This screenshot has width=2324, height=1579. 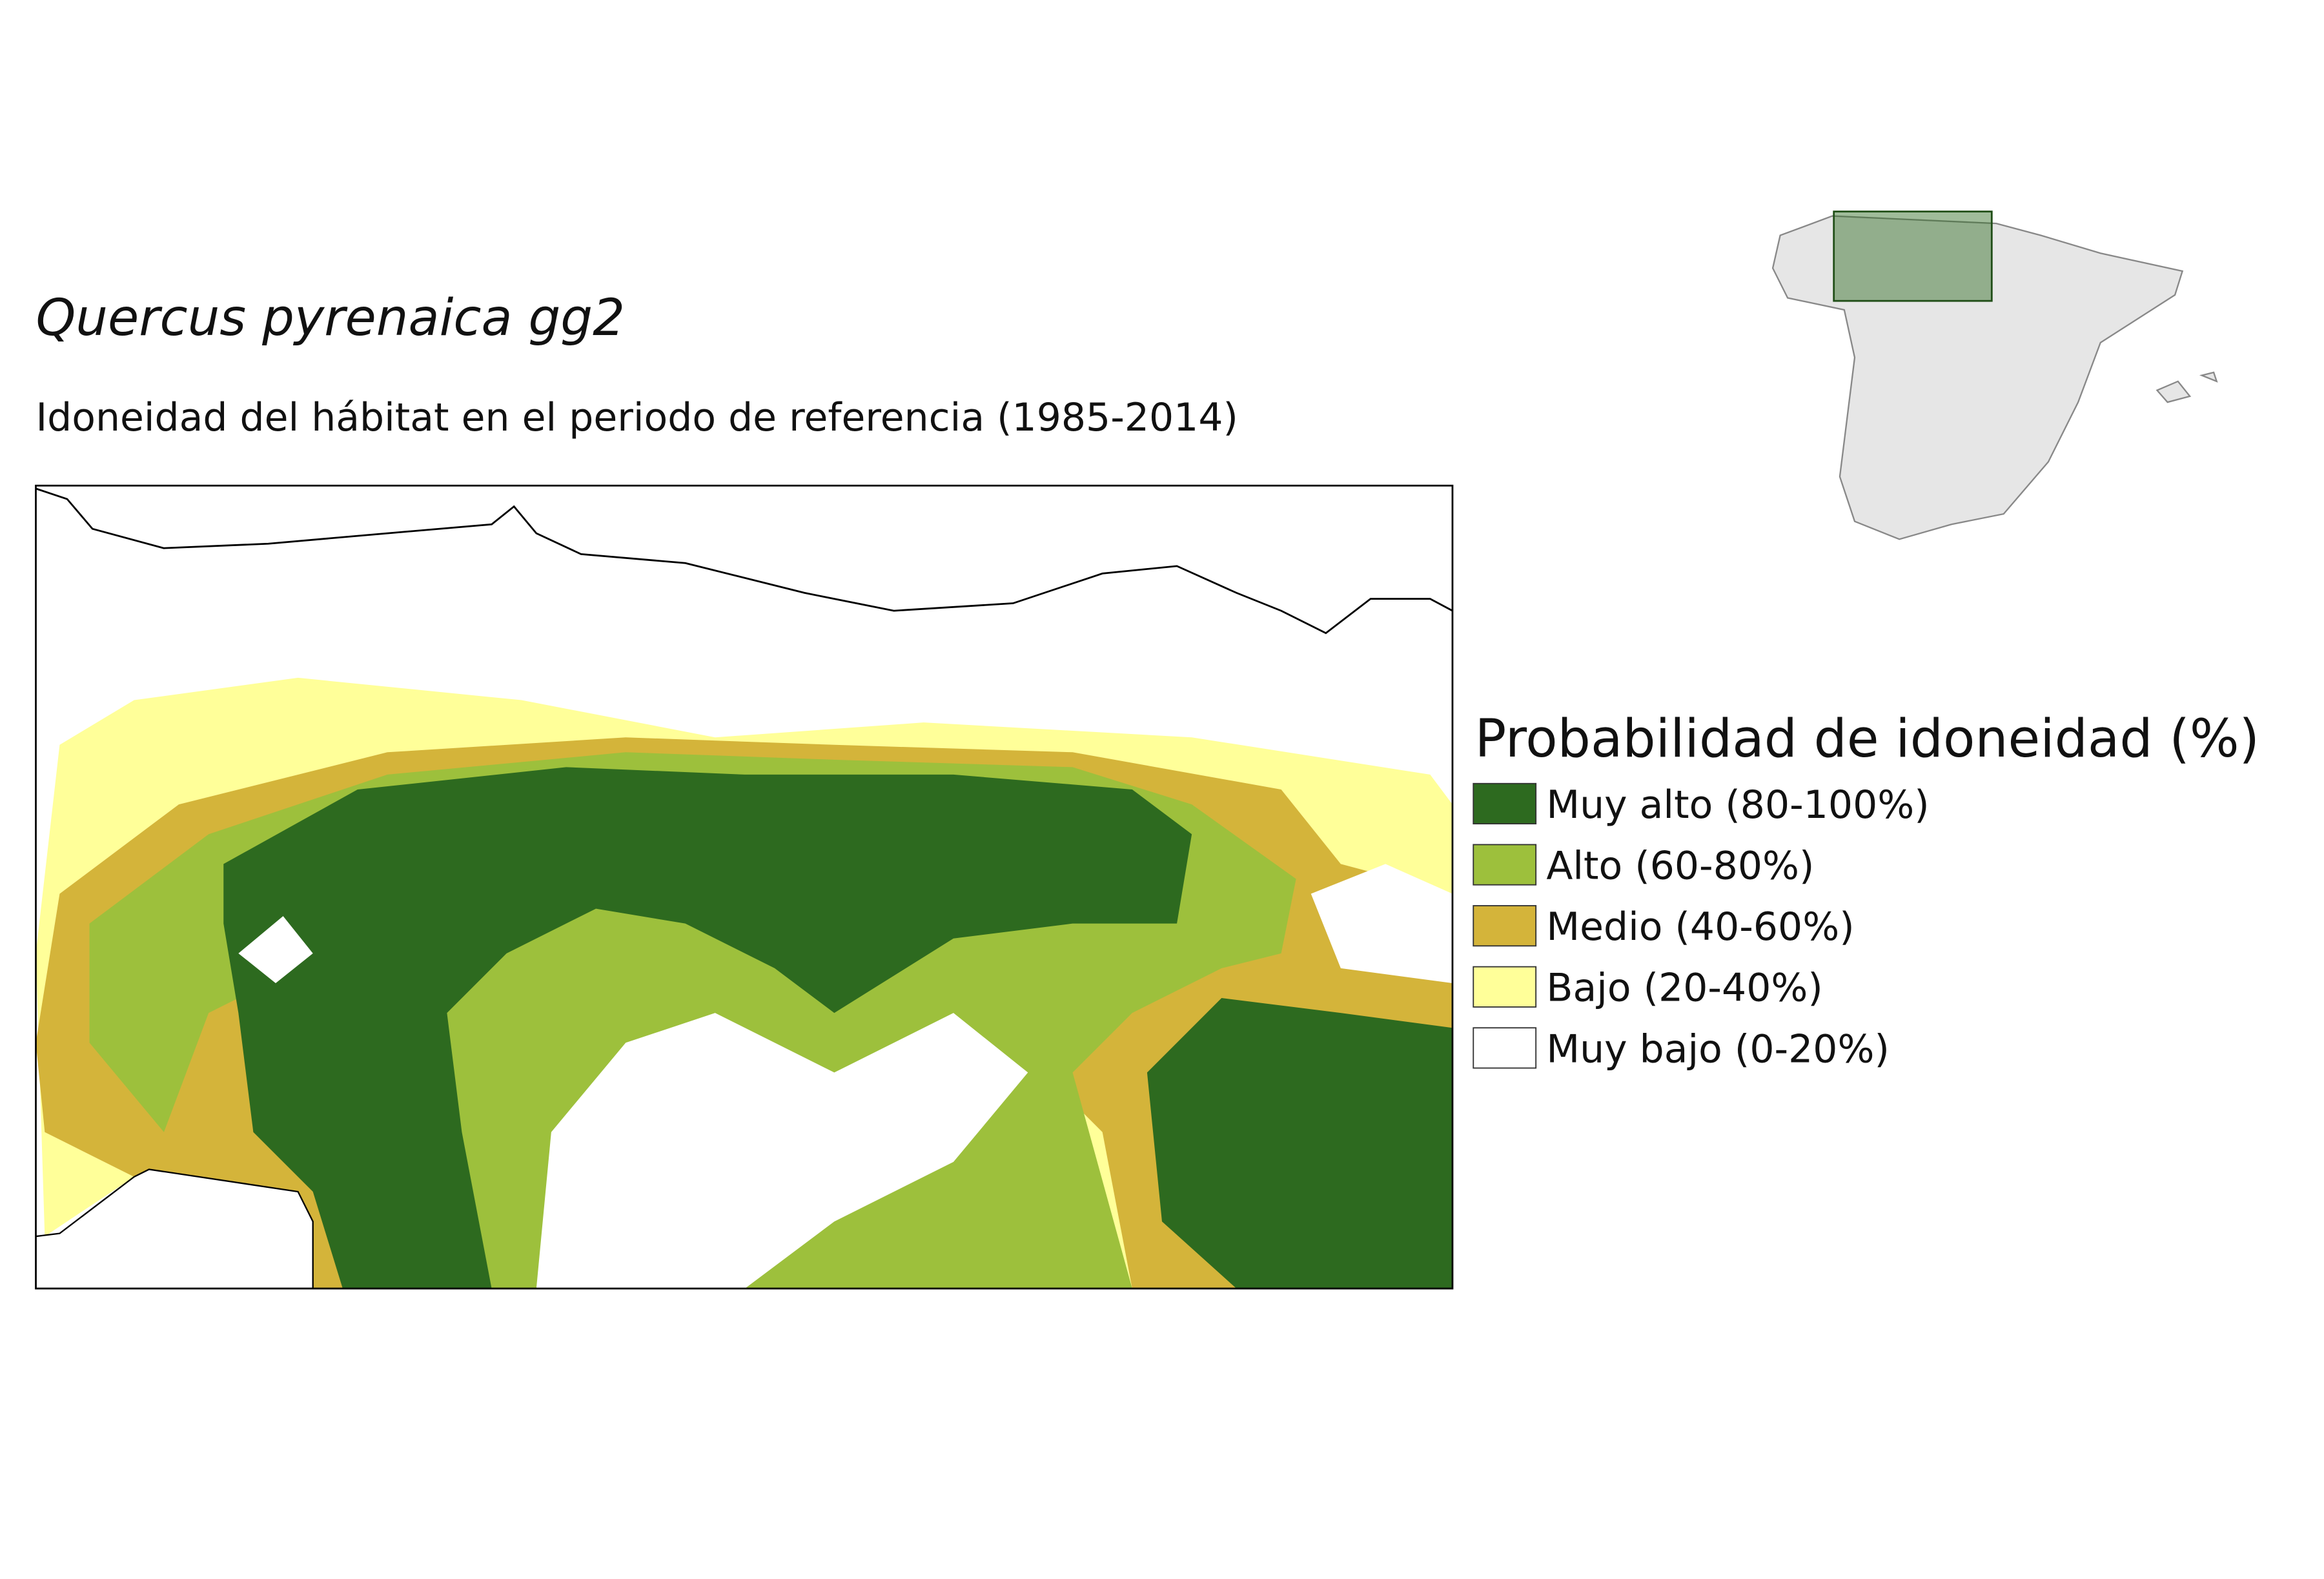 I want to click on legend-label: Medio (40-60%), so click(x=1700, y=927).